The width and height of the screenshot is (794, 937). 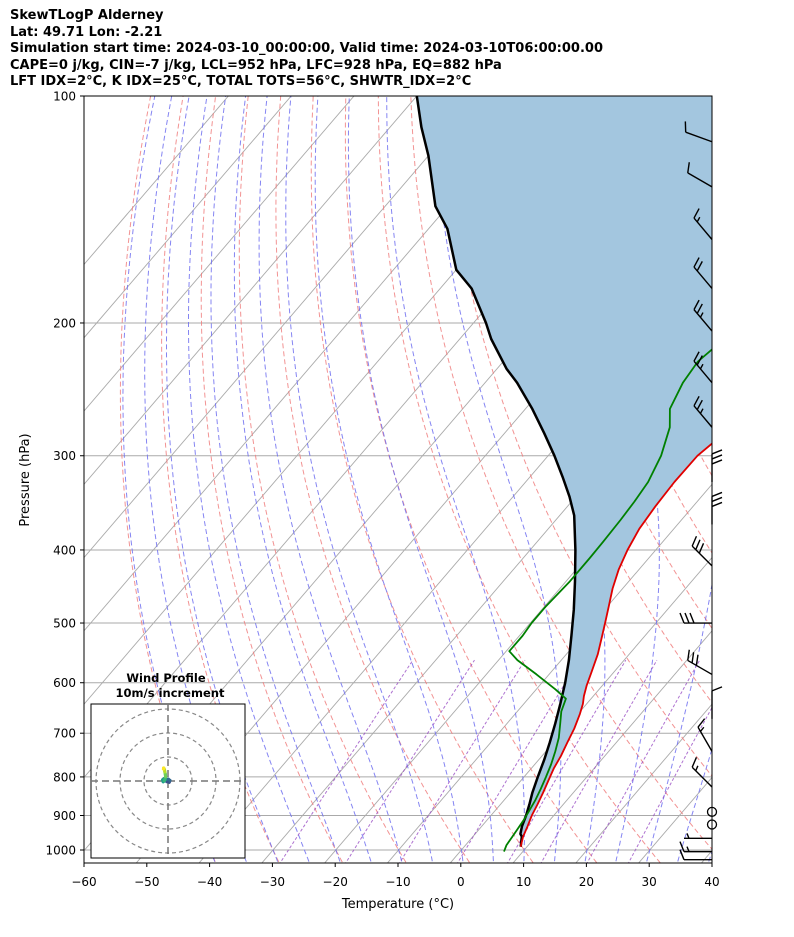 What do you see at coordinates (87, 15) in the screenshot?
I see `title-station: SkewTLogP Alderney` at bounding box center [87, 15].